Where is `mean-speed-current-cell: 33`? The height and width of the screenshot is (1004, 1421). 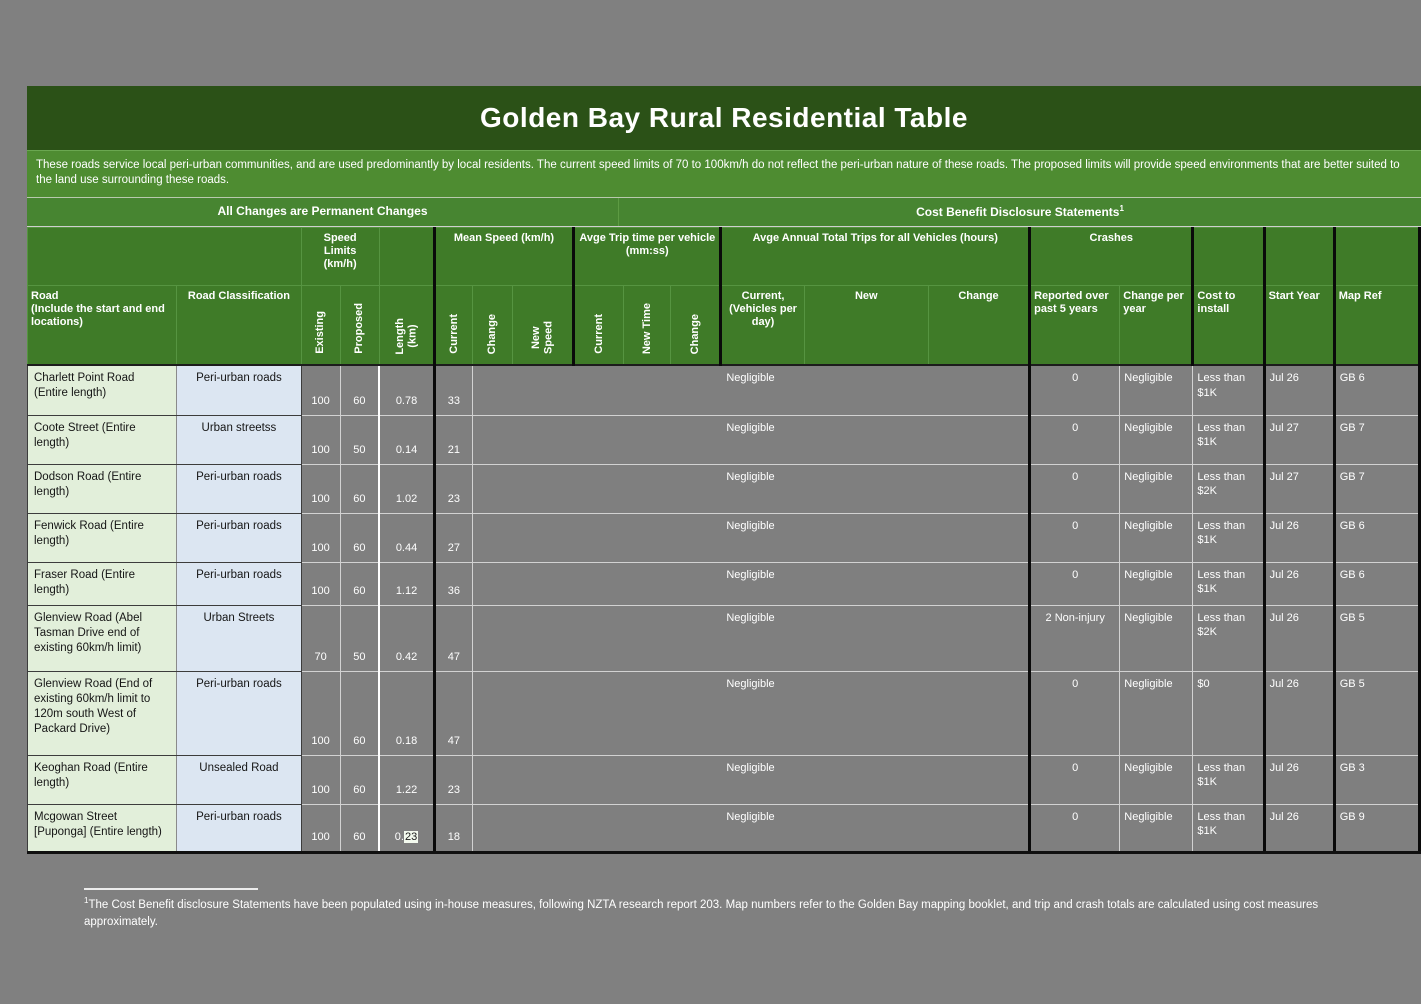 mean-speed-current-cell: 33 is located at coordinates (452, 390).